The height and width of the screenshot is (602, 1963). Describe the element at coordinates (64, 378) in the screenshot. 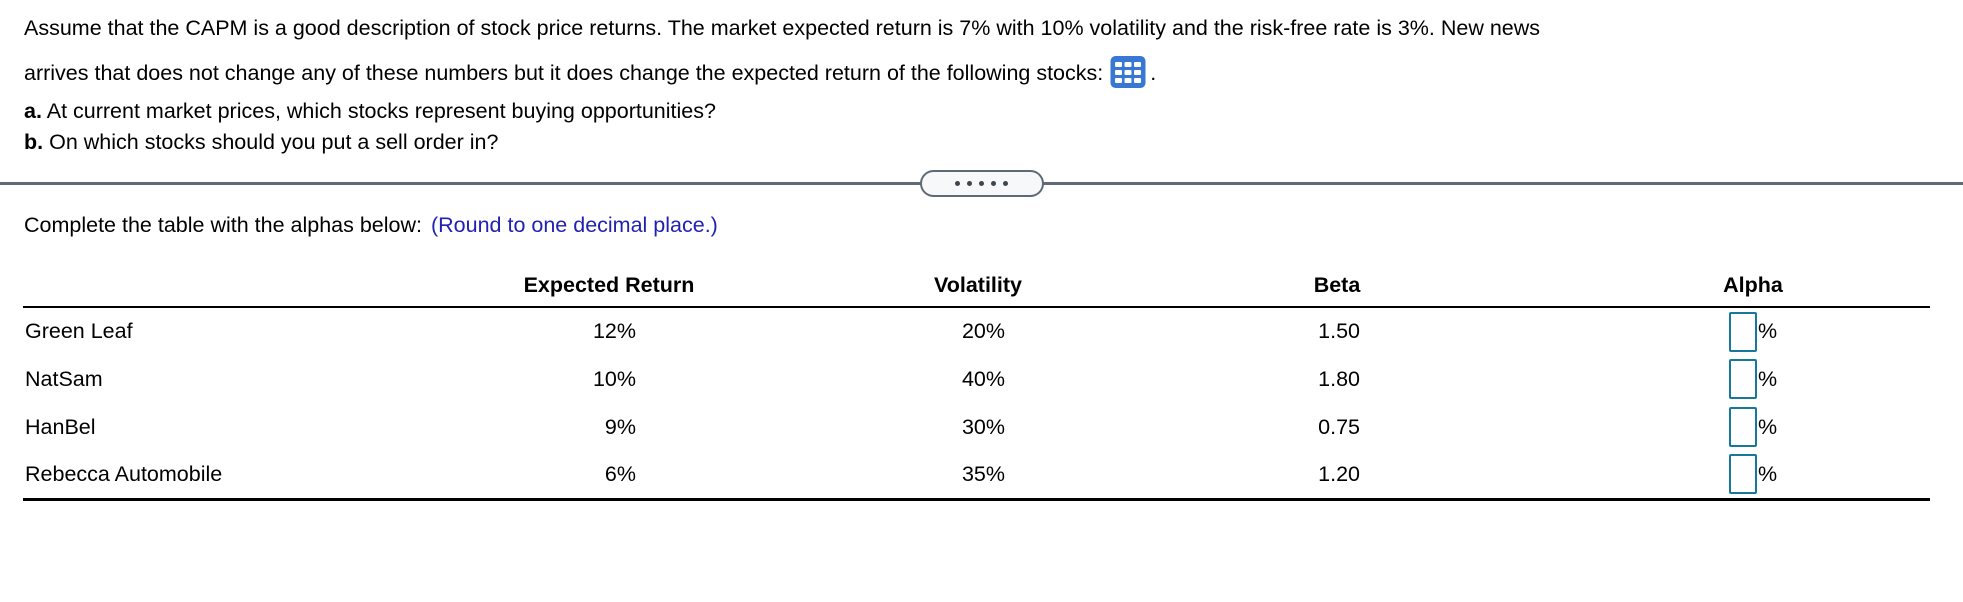

I see `stock-name: NatSam` at that location.